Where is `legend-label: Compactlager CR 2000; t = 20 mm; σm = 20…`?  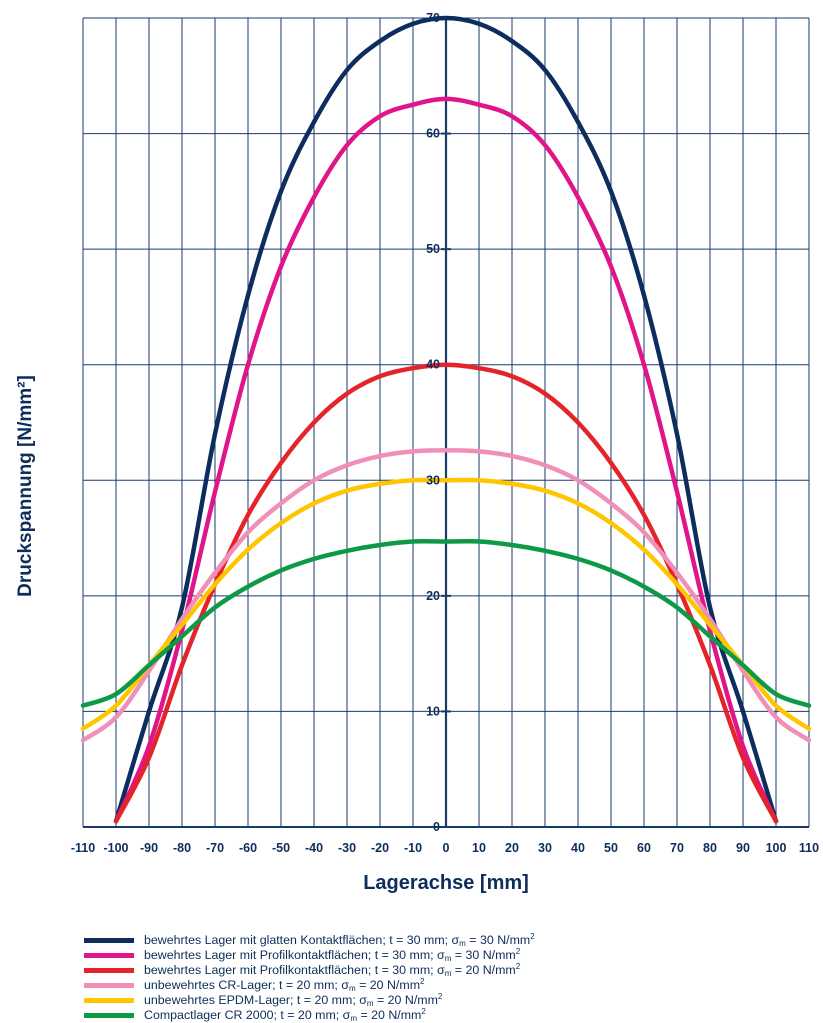
legend-label: Compactlager CR 2000; t = 20 mm; σm = 20… is located at coordinates (285, 1015).